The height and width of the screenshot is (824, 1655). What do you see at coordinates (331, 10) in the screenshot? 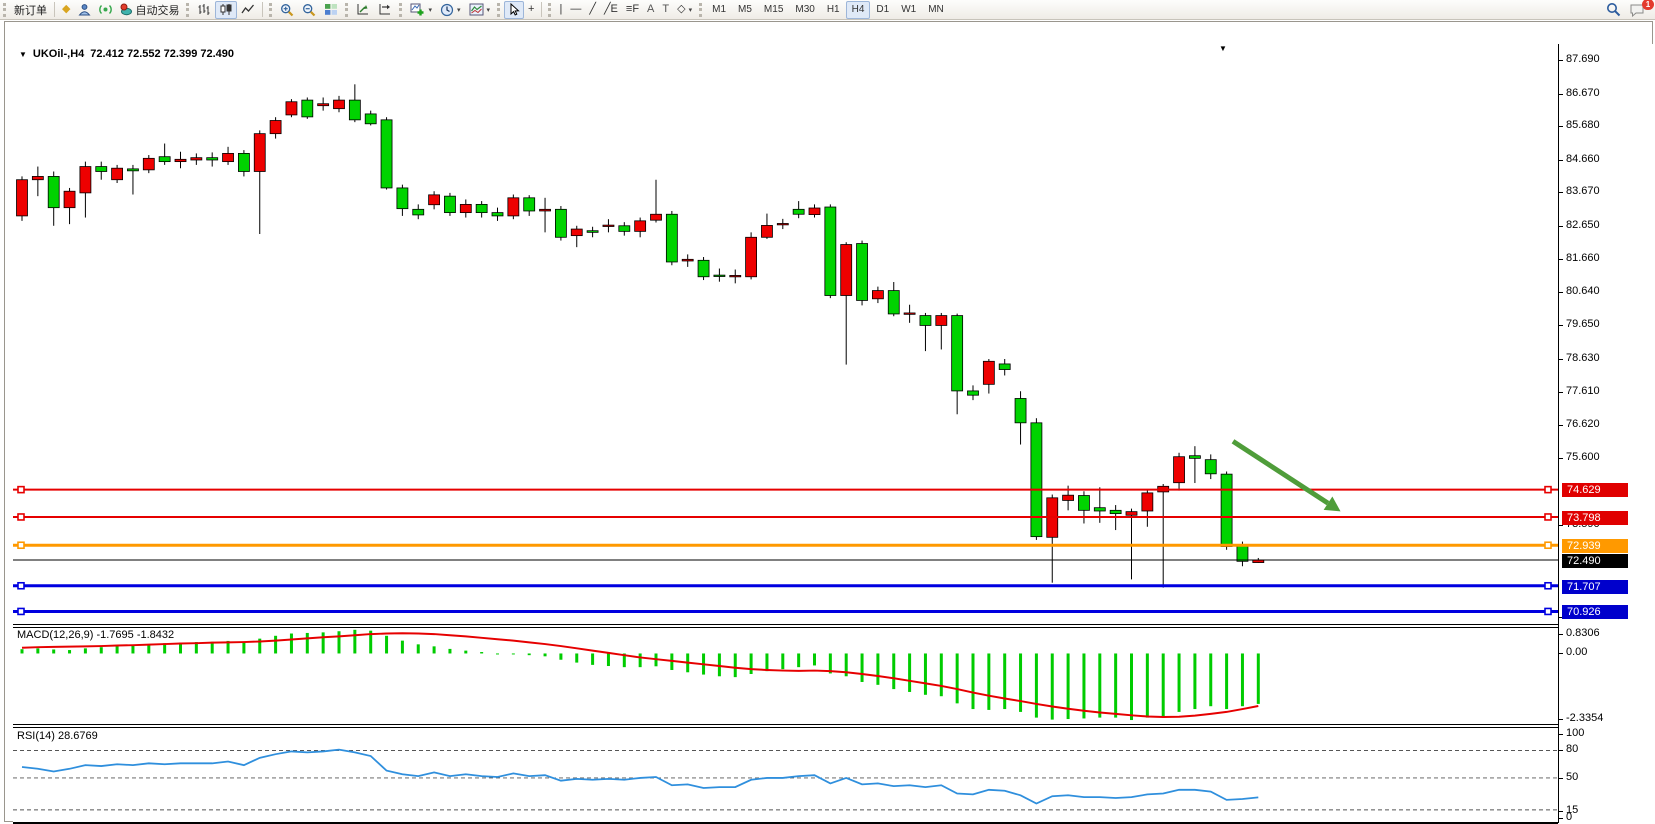
I see `tile-windows-icon` at bounding box center [331, 10].